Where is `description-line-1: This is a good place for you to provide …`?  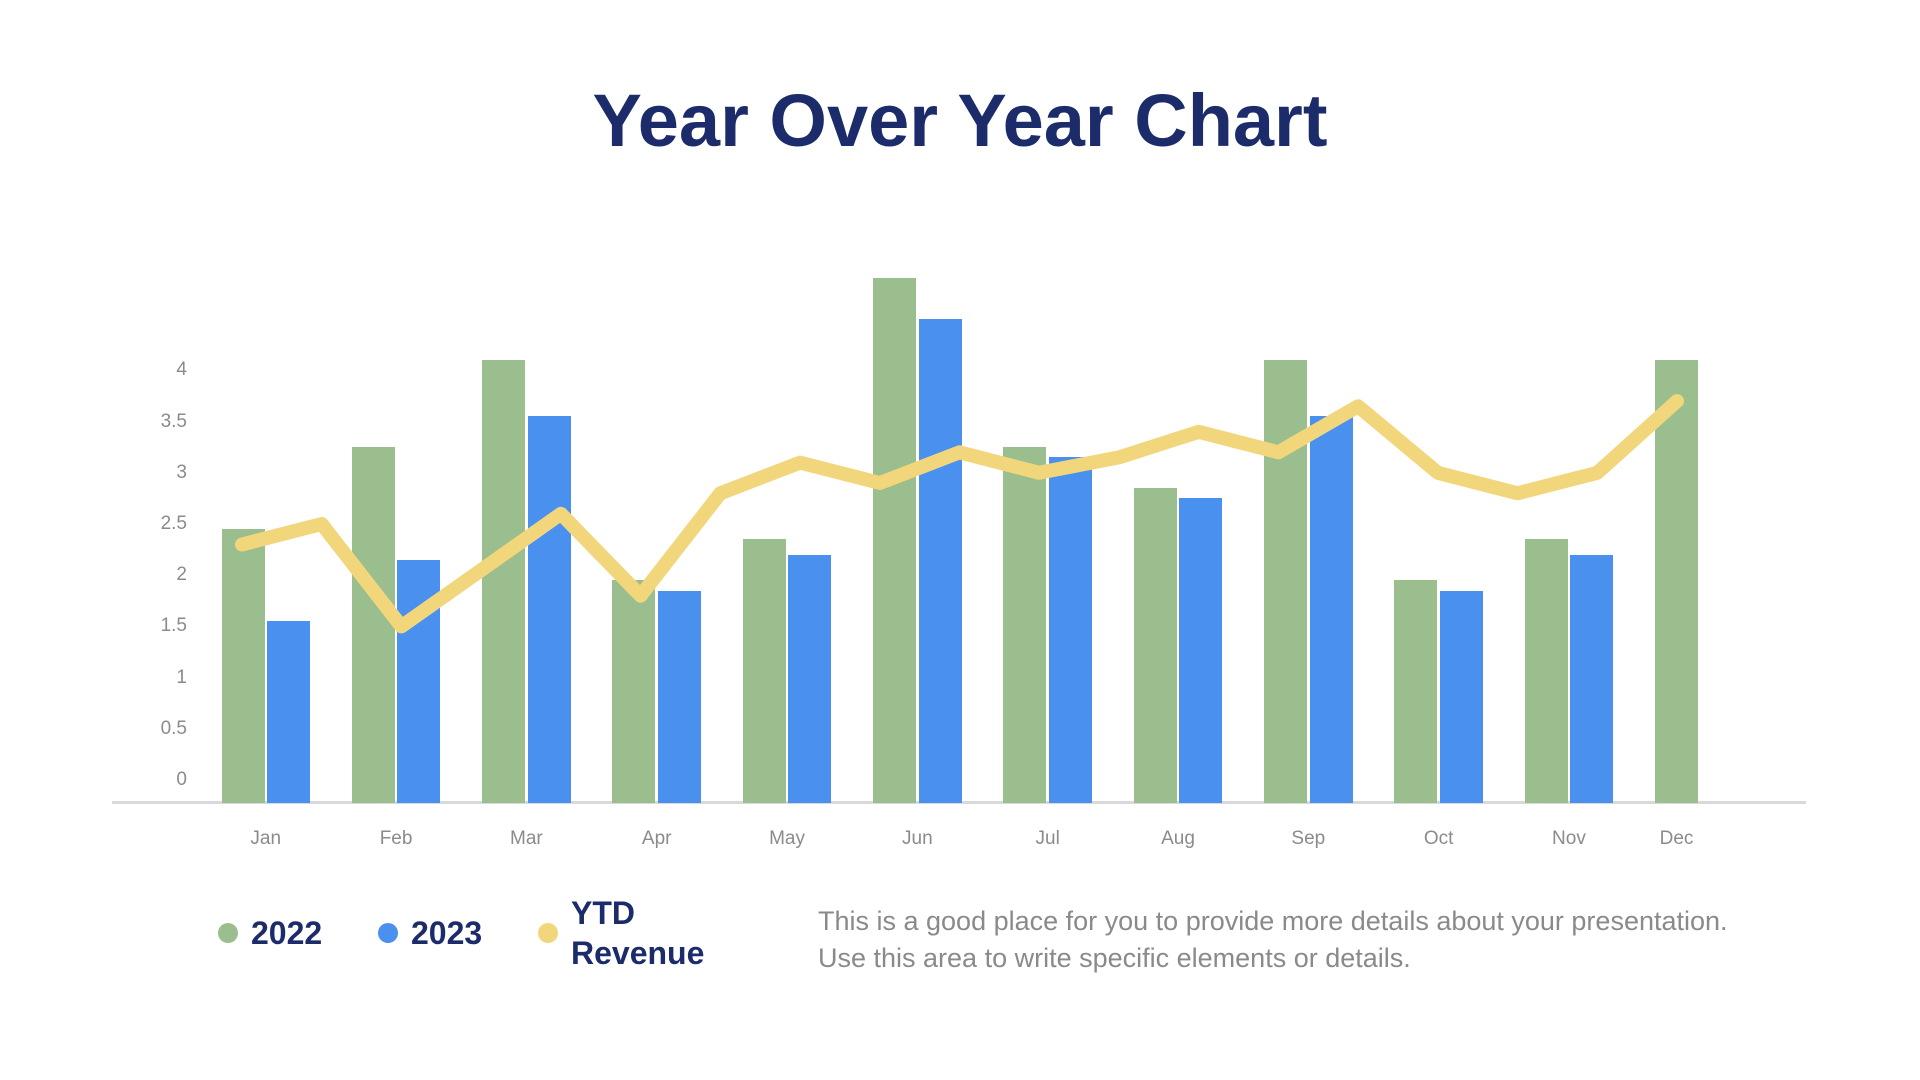 description-line-1: This is a good place for you to provide … is located at coordinates (1273, 921).